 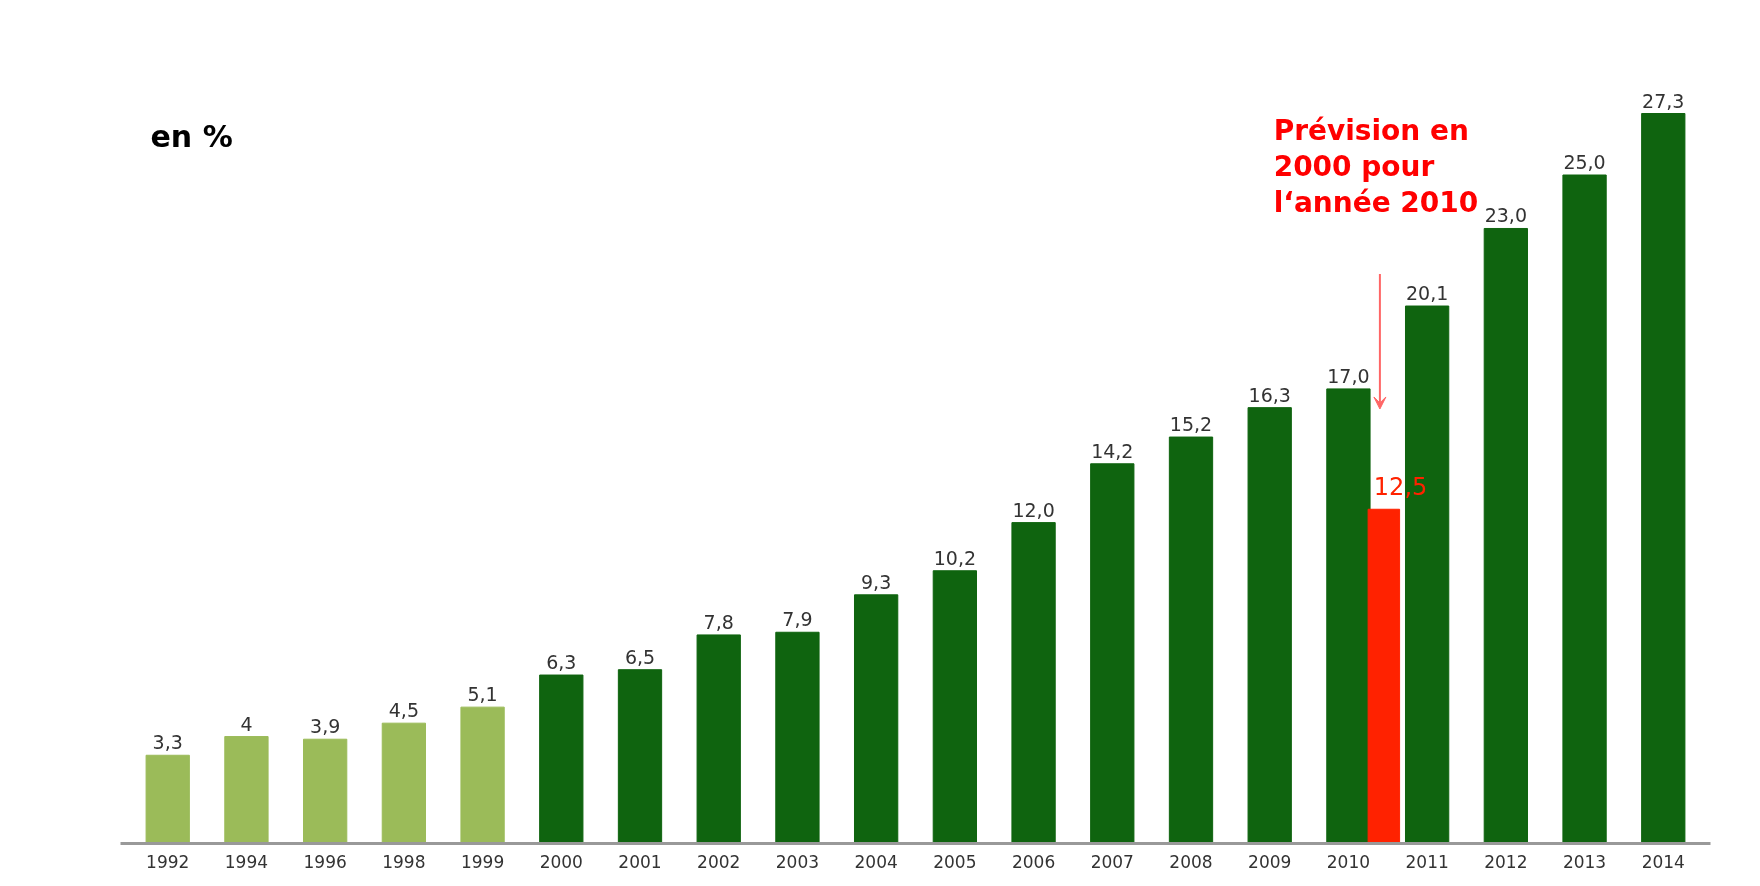 What do you see at coordinates (1427, 293) in the screenshot?
I see `data-label: 20,1` at bounding box center [1427, 293].